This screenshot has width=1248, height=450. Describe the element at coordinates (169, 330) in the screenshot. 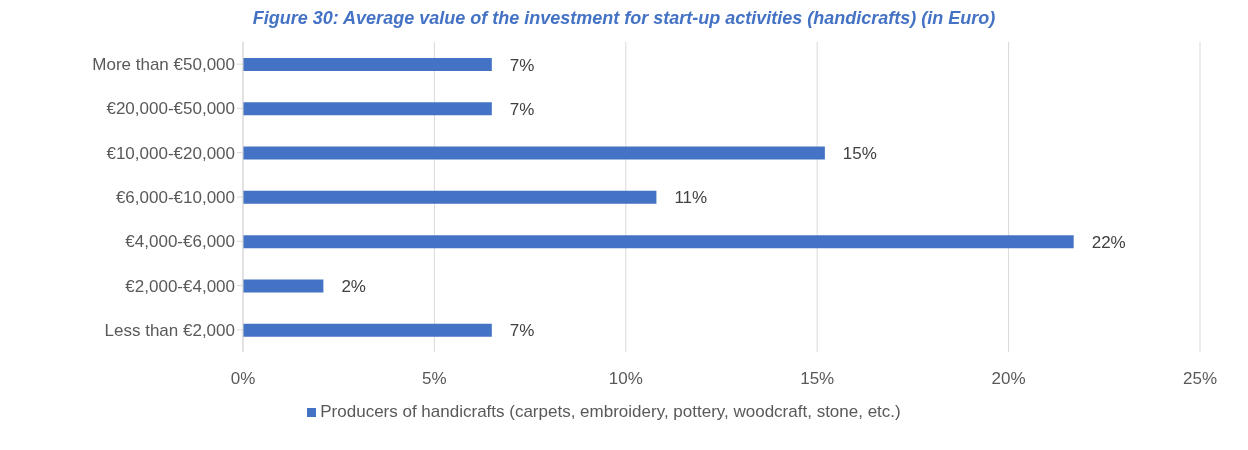

I see `y-tick-label: Less than €2,000` at that location.